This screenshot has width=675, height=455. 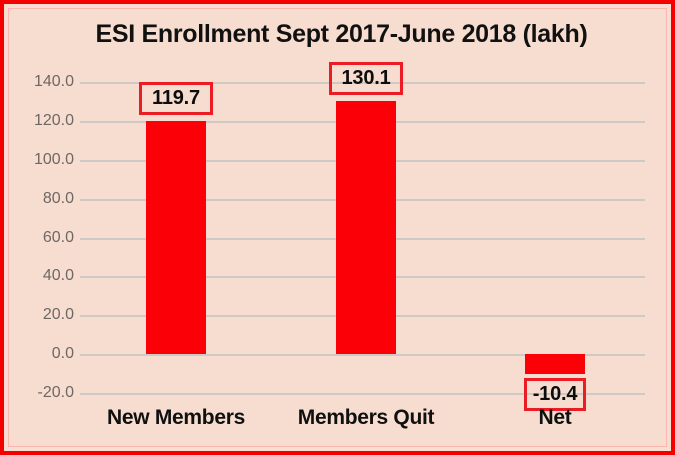 What do you see at coordinates (366, 417) in the screenshot?
I see `category-label-members-quit: Members Quit` at bounding box center [366, 417].